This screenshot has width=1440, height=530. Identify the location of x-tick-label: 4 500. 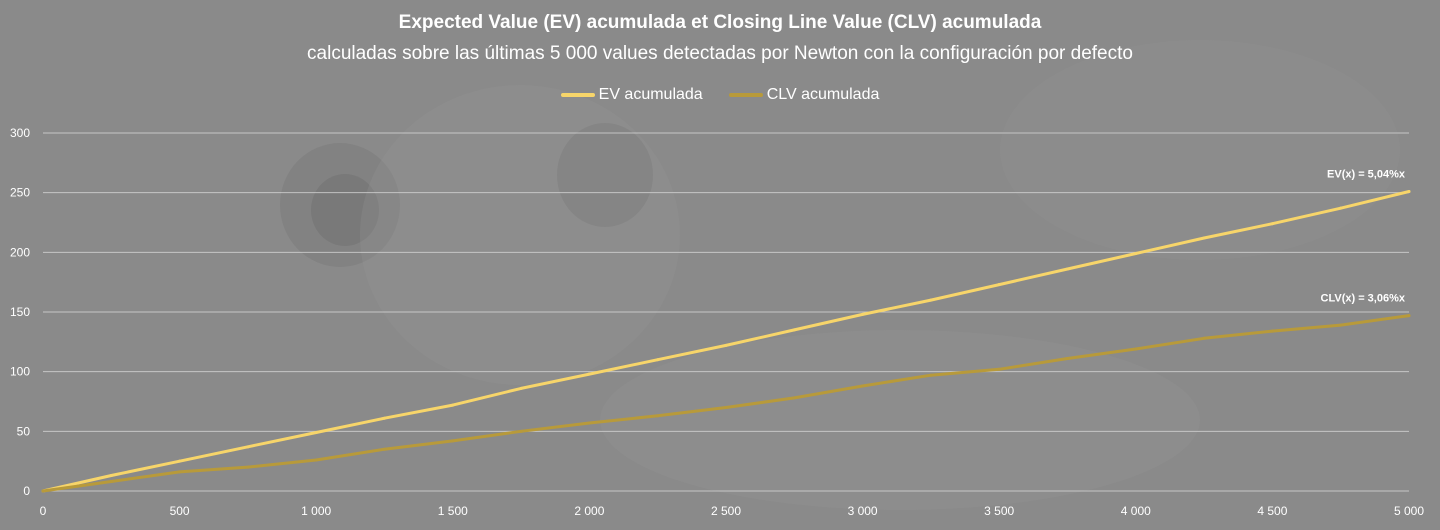
(1272, 511).